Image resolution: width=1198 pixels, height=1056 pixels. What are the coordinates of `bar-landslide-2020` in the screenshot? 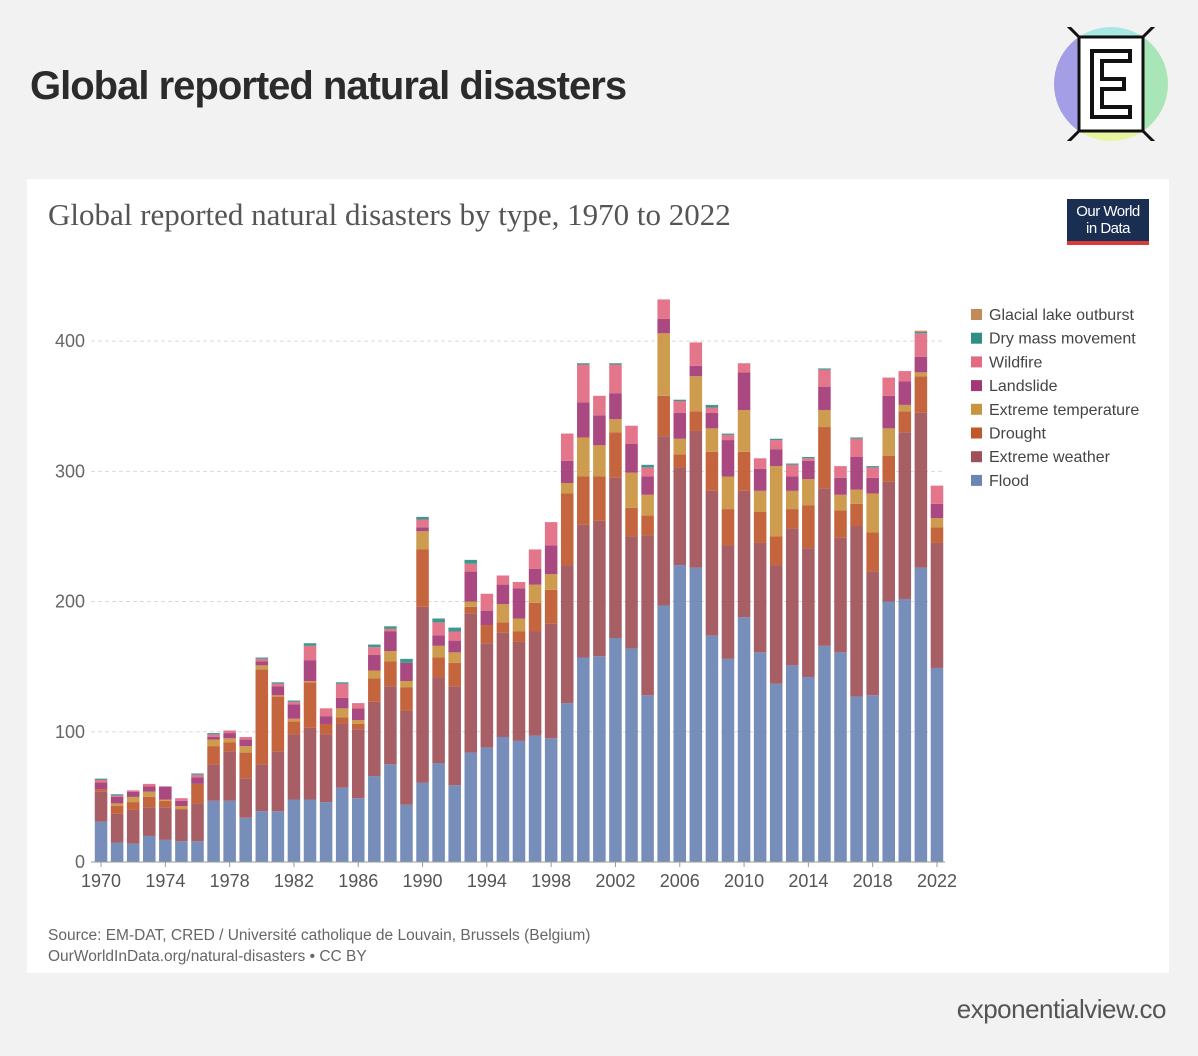 It's located at (905, 393).